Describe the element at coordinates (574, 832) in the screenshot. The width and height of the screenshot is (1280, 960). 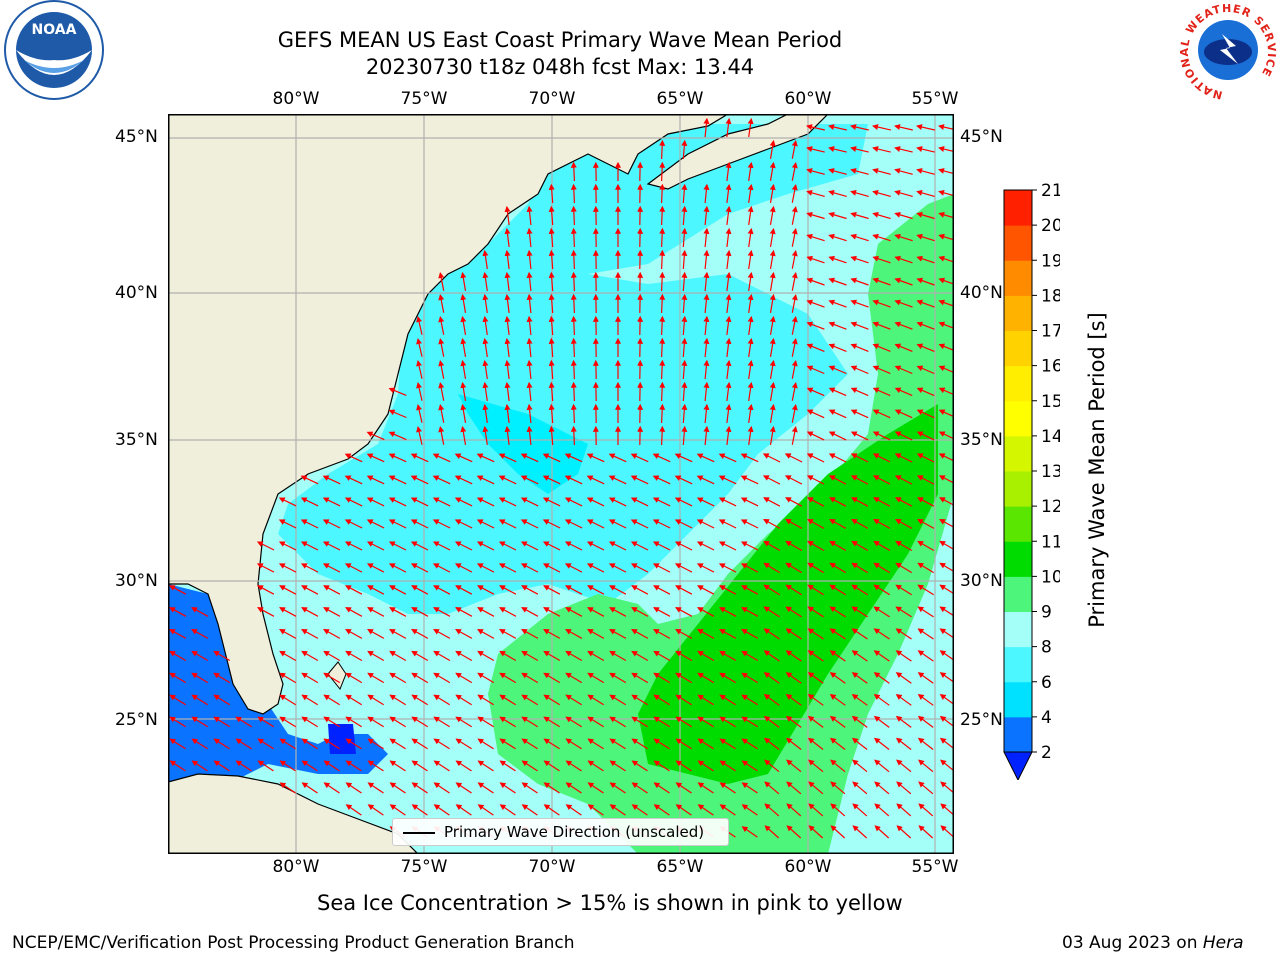
I see `legend-label: Primary Wave Direction (unscaled)` at that location.